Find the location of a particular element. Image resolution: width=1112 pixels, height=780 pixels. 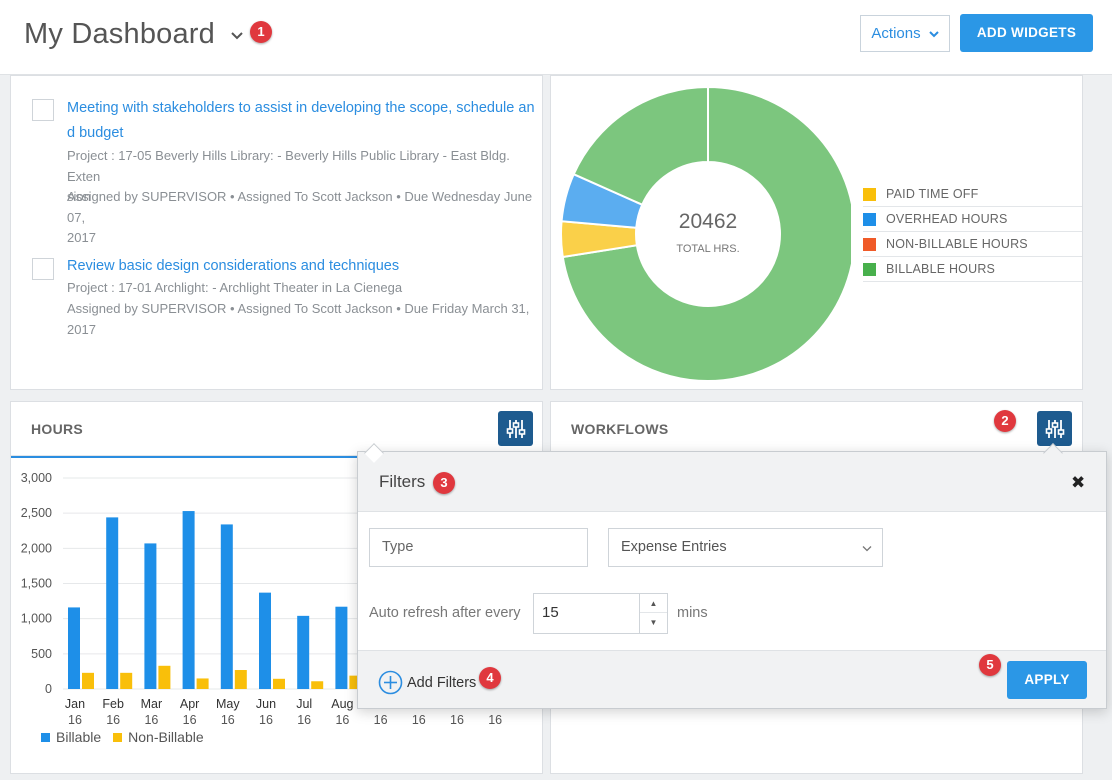

time-summary-donut: 20462 TOTAL HRS. is located at coordinates (705, 233).